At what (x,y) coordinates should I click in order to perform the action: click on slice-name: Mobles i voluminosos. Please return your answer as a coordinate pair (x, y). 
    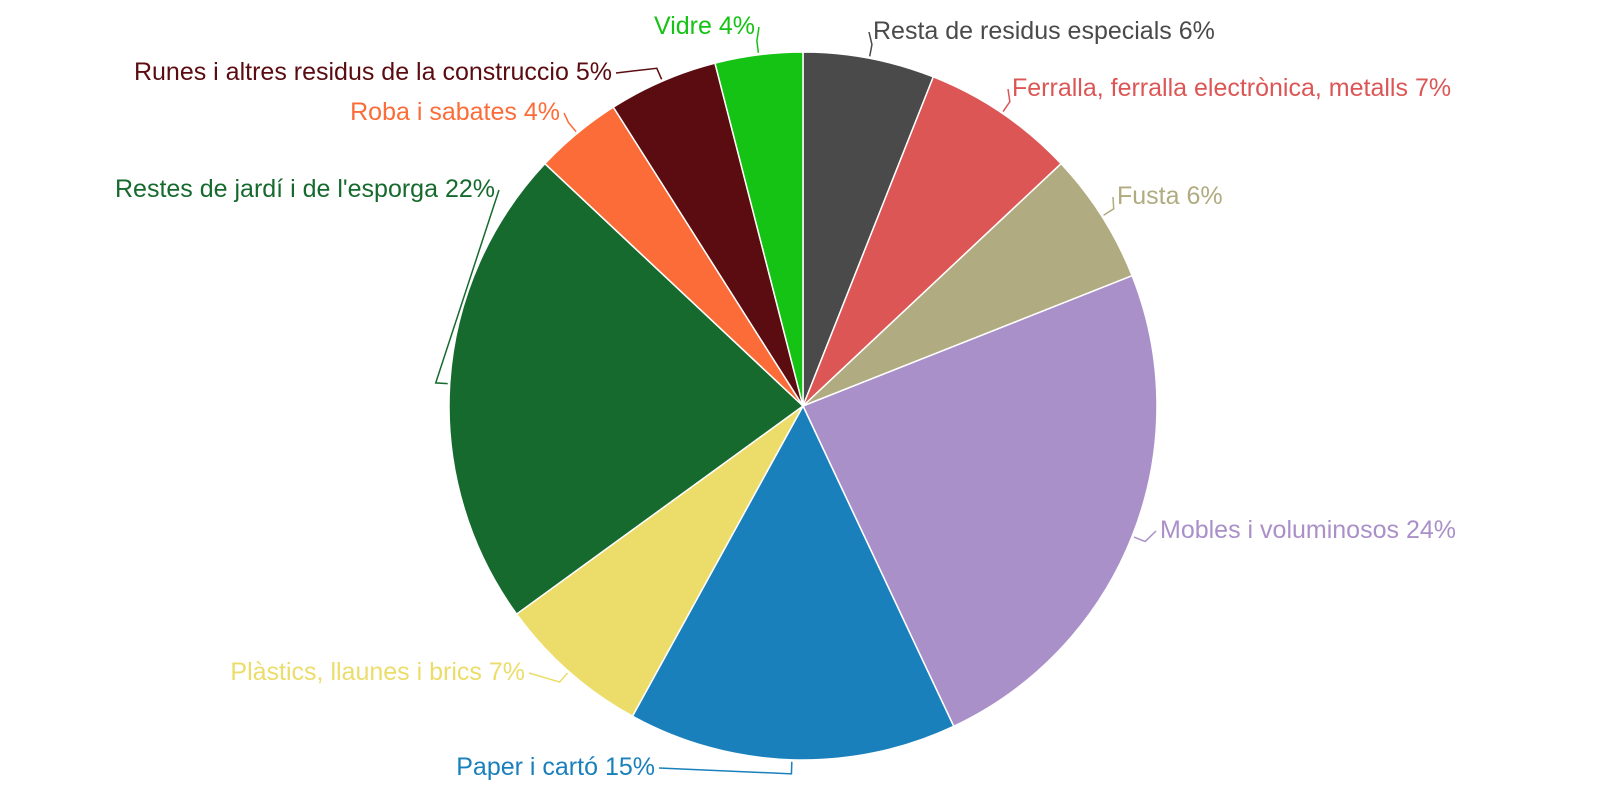
    Looking at the image, I should click on (1279, 530).